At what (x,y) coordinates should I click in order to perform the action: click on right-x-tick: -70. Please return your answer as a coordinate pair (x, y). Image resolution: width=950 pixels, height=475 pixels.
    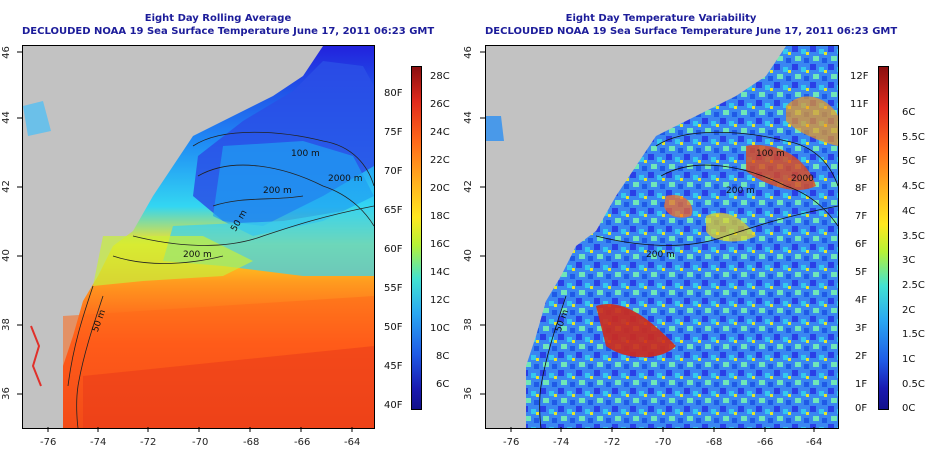
    Looking at the image, I should click on (663, 442).